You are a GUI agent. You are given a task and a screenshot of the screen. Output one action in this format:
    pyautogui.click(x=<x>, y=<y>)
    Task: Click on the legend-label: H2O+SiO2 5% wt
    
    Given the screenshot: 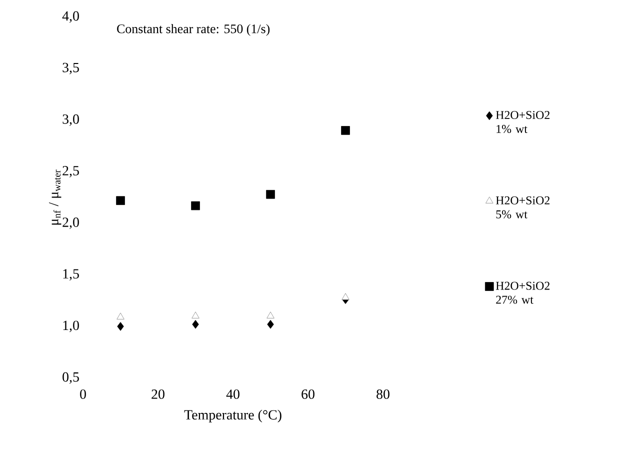 What is the action you would take?
    pyautogui.click(x=523, y=207)
    